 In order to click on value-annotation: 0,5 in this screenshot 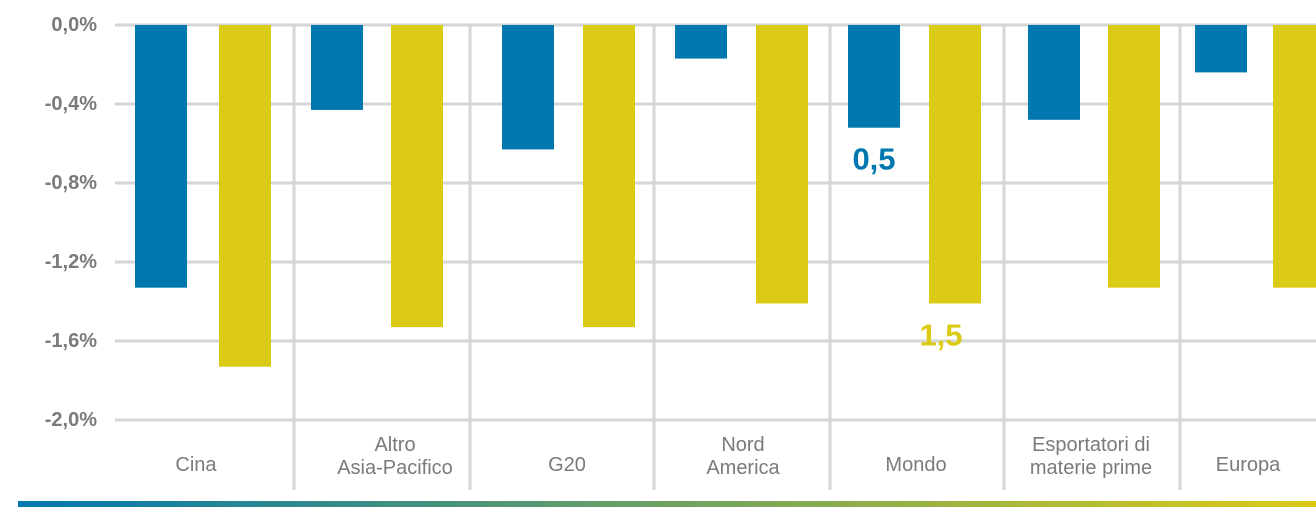, I will do `click(873, 159)`.